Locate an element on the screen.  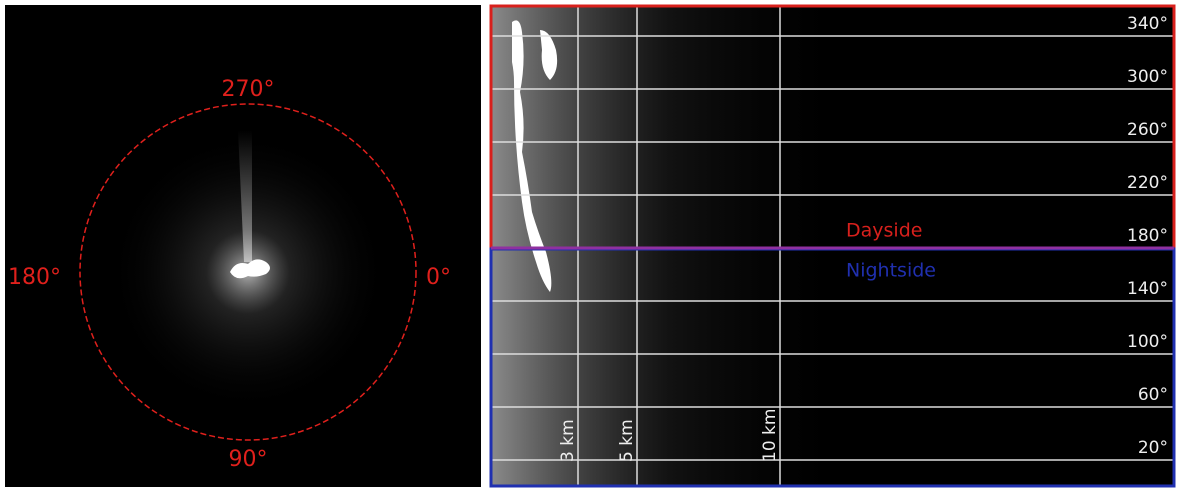
angle-label: 270° is located at coordinates (248, 89).